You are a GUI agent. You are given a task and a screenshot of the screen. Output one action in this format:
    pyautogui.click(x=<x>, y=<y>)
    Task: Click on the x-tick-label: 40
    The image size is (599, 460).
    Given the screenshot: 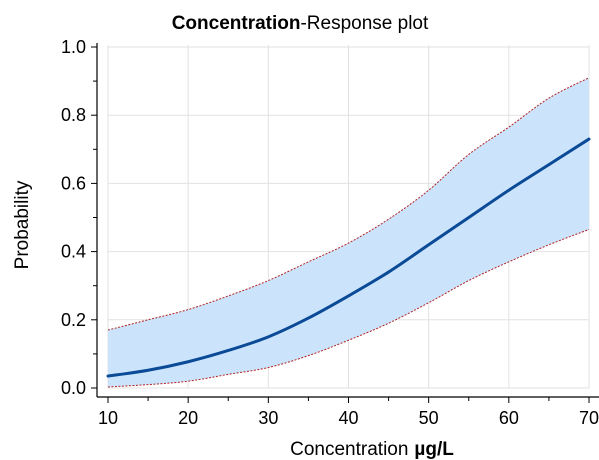 What is the action you would take?
    pyautogui.click(x=348, y=418)
    